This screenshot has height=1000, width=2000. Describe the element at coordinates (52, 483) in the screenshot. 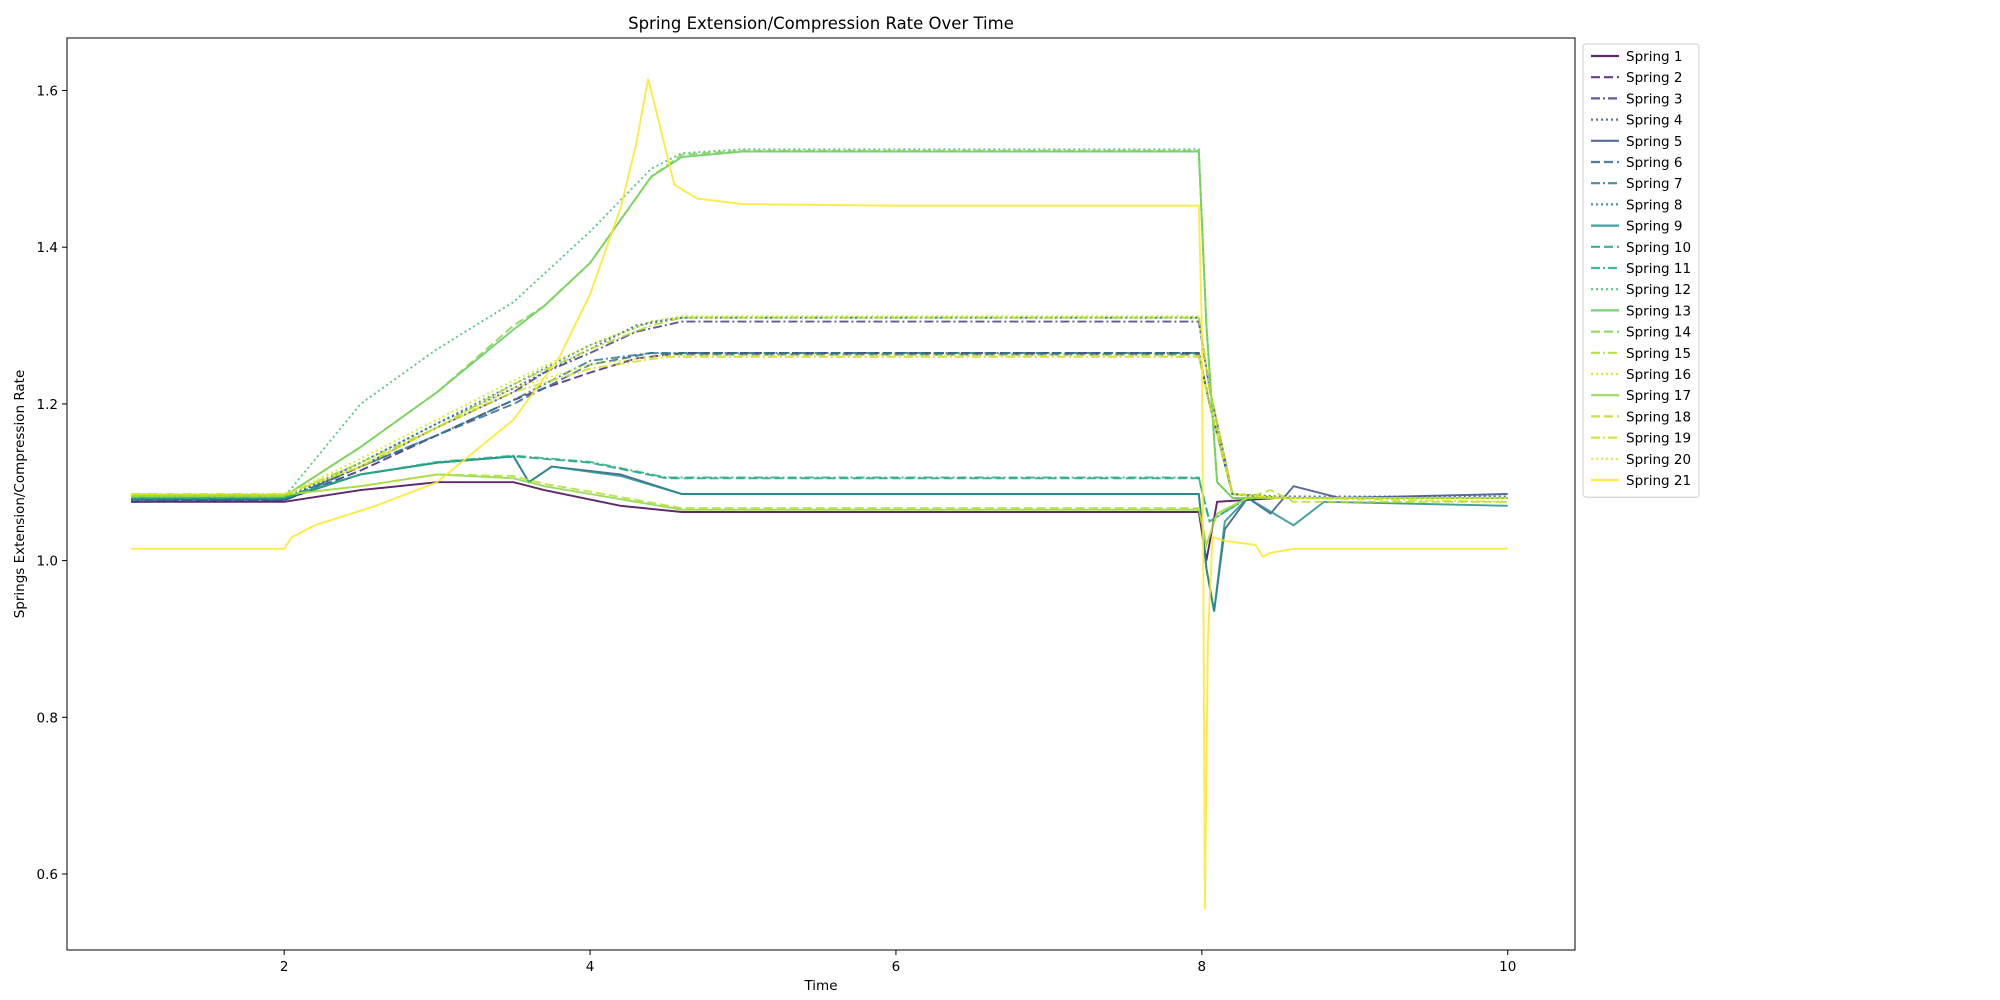

I see `y-axis: 0.6 0.8 1.0 1.2 1.4 1.6` at that location.